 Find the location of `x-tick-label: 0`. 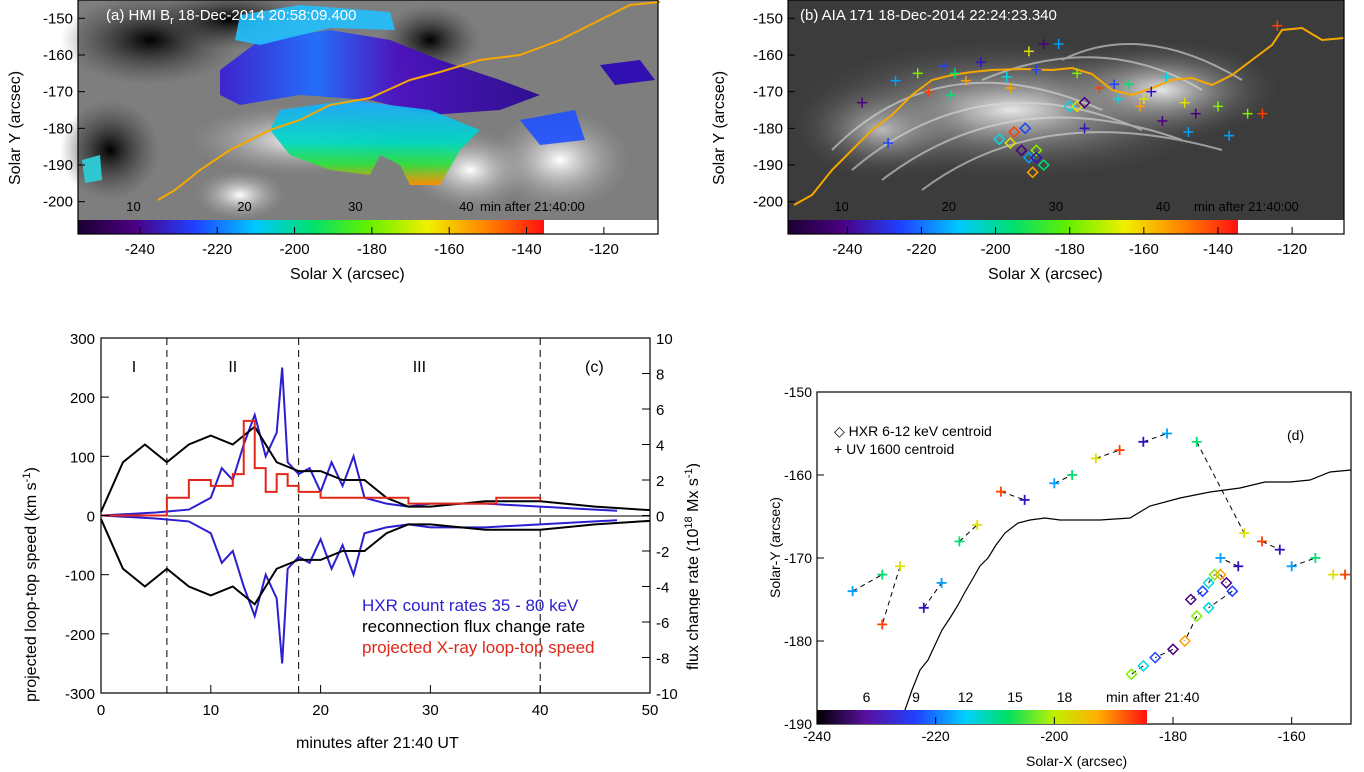

x-tick-label: 0 is located at coordinates (101, 710).